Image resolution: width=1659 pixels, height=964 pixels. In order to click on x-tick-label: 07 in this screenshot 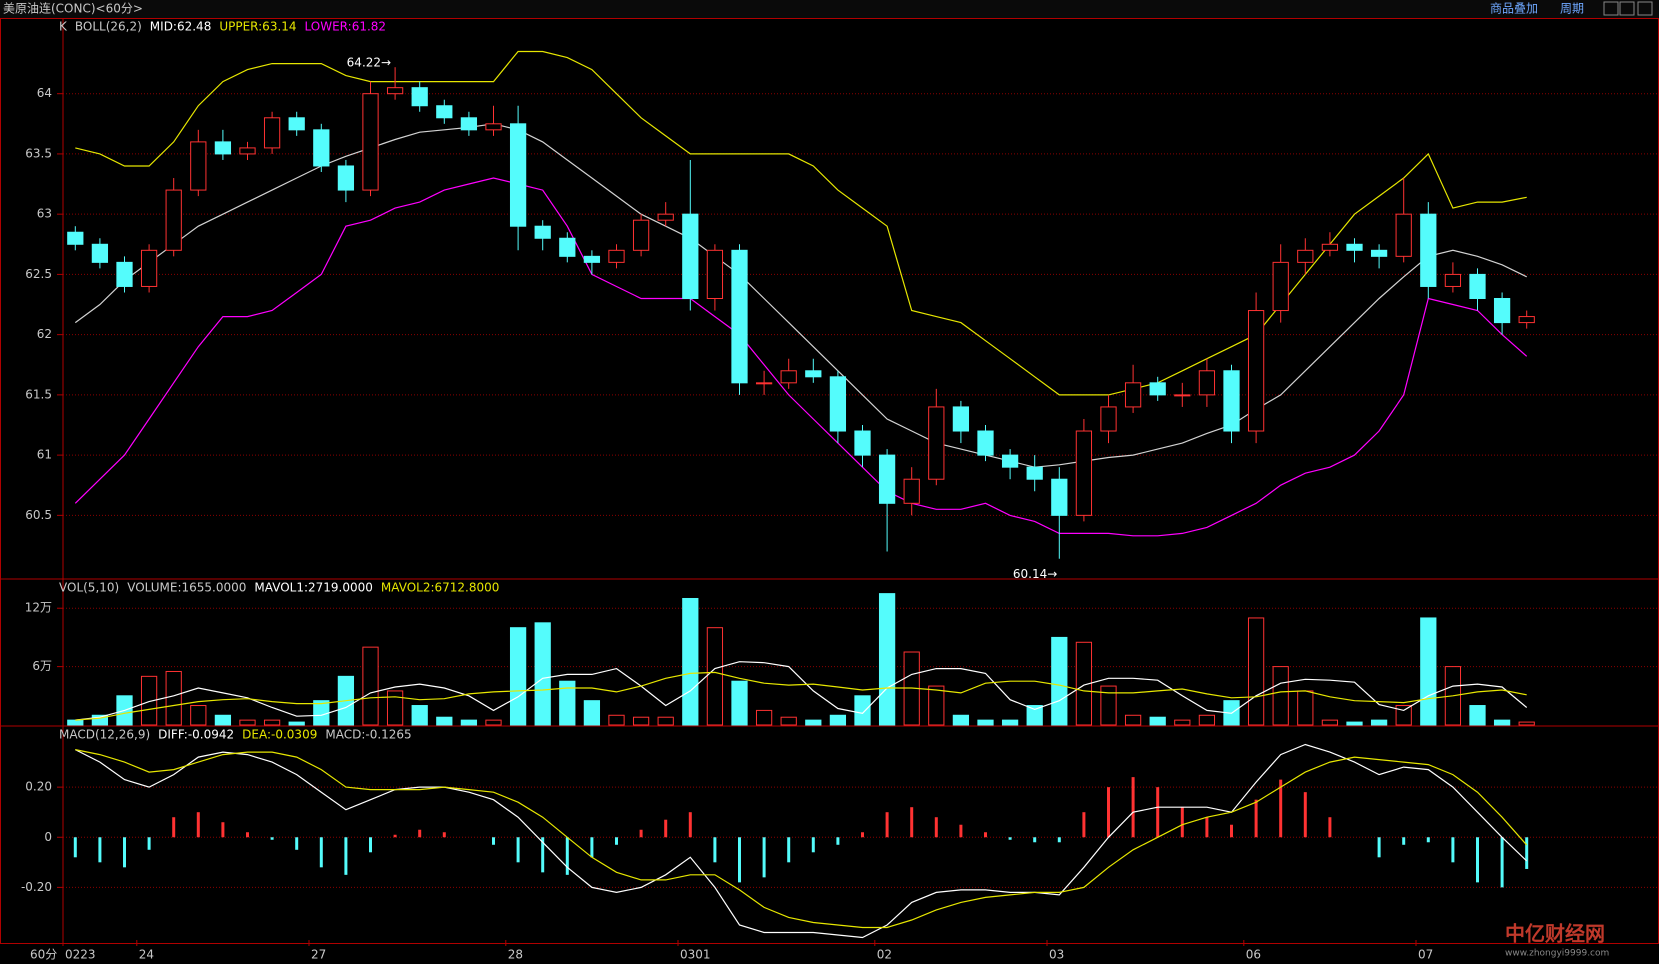, I will do `click(1425, 955)`.